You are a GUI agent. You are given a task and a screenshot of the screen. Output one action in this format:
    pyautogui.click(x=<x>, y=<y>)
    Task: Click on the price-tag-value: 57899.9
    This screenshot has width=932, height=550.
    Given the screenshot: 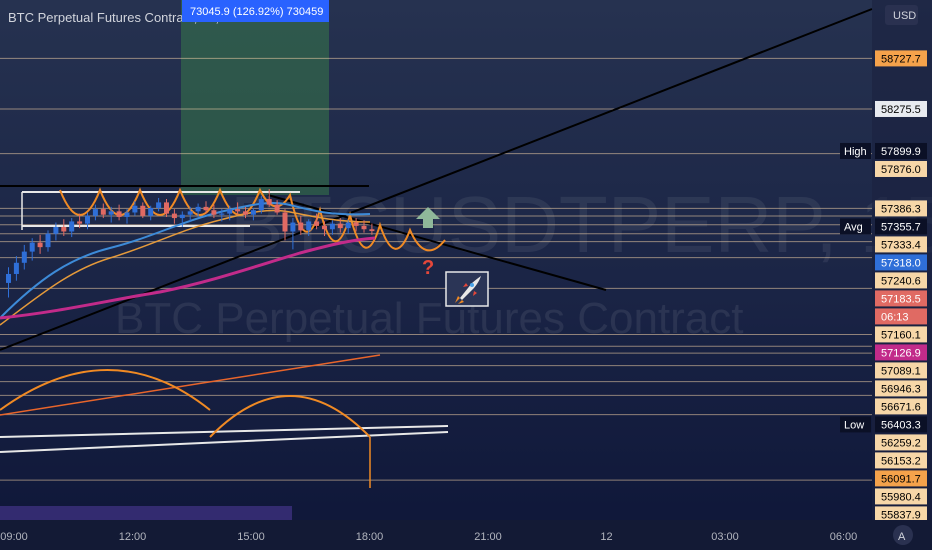 What is the action you would take?
    pyautogui.click(x=901, y=152)
    